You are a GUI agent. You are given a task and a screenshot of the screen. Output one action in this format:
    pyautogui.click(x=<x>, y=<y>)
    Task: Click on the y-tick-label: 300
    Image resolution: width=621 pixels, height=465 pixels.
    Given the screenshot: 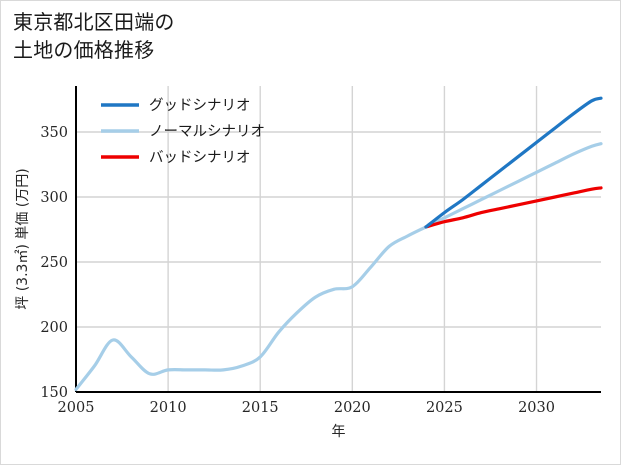 What is the action you would take?
    pyautogui.click(x=54, y=198)
    